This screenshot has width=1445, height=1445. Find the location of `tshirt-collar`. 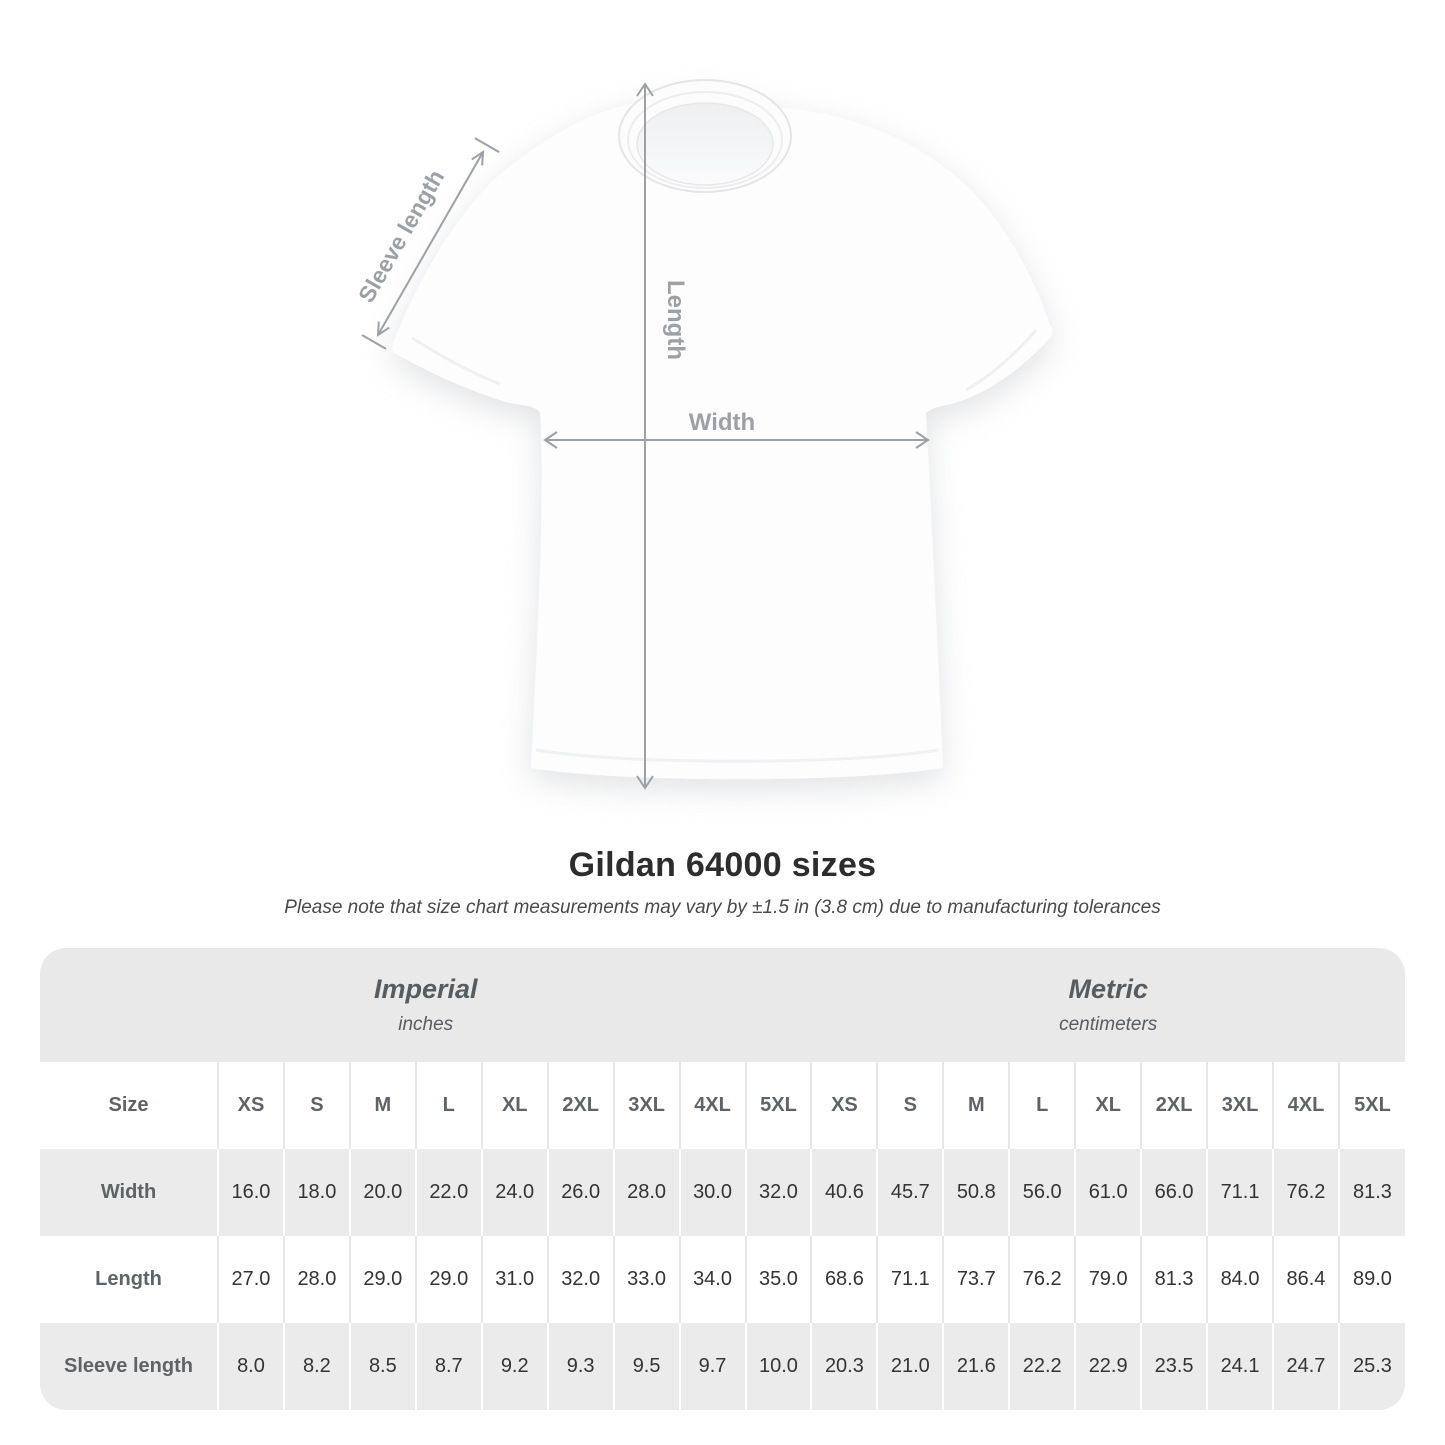

tshirt-collar is located at coordinates (705, 136).